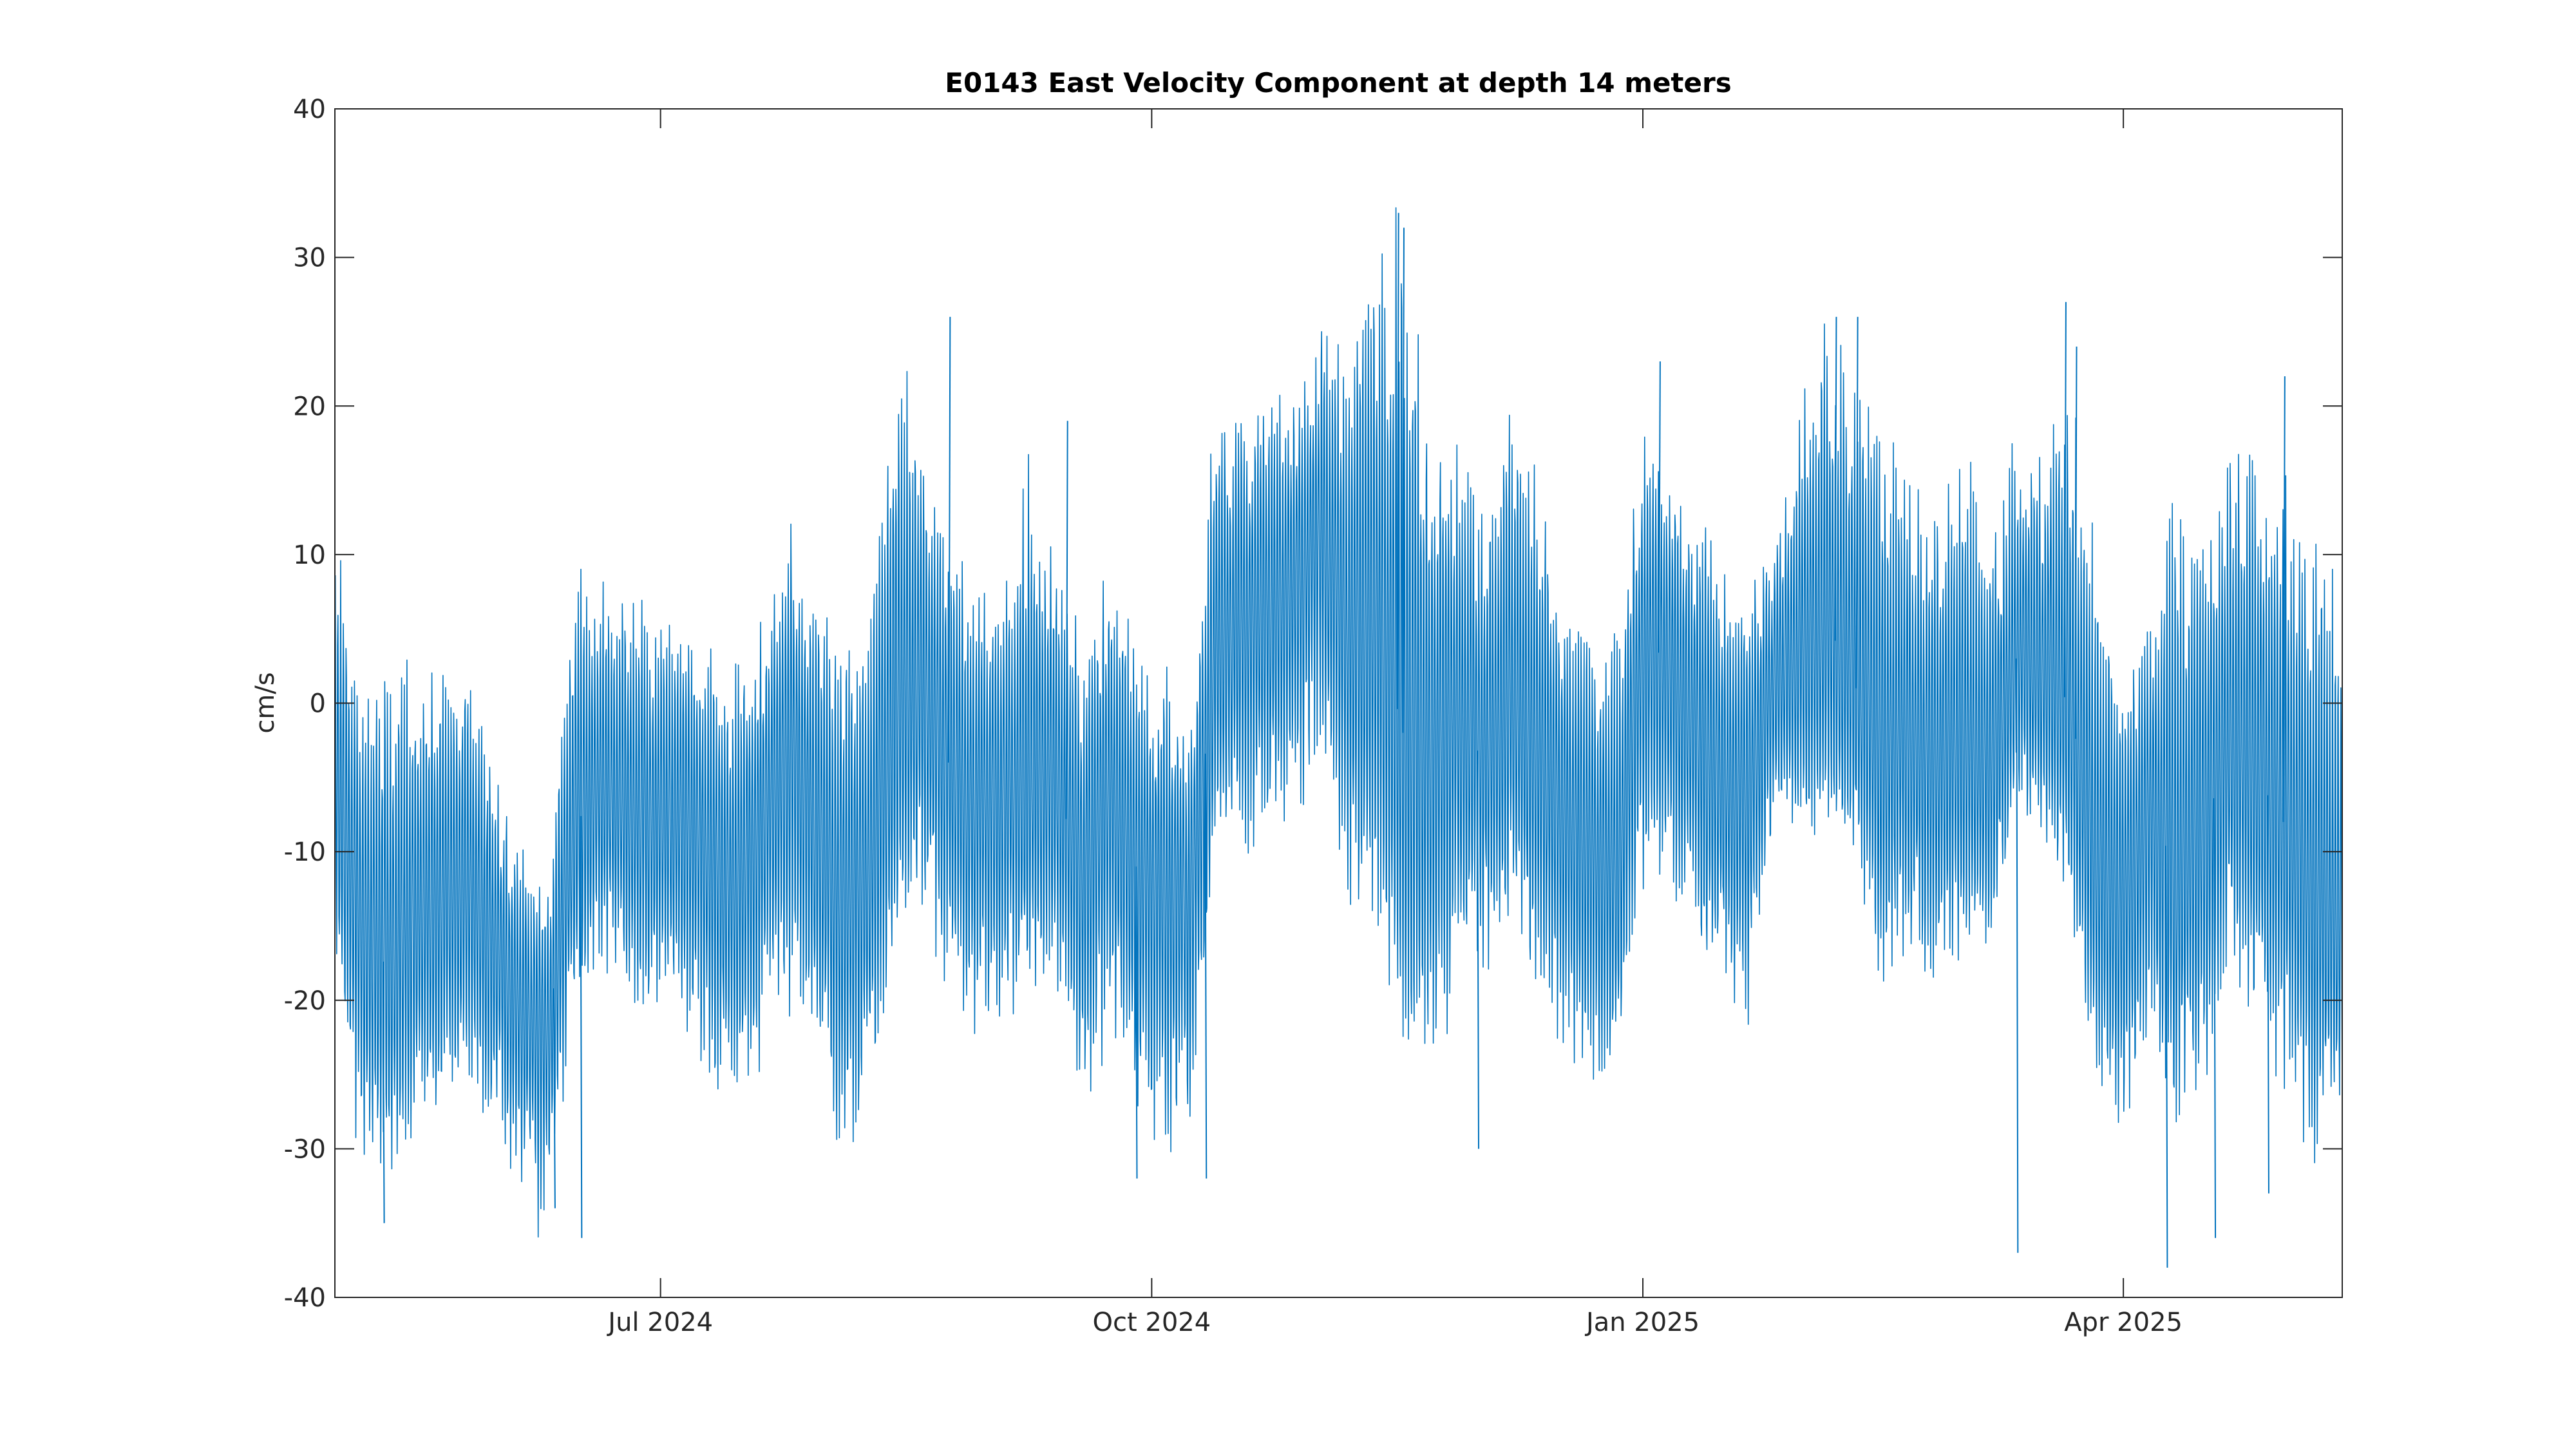  I want to click on x-tick-label: Apr 2025, so click(2123, 1322).